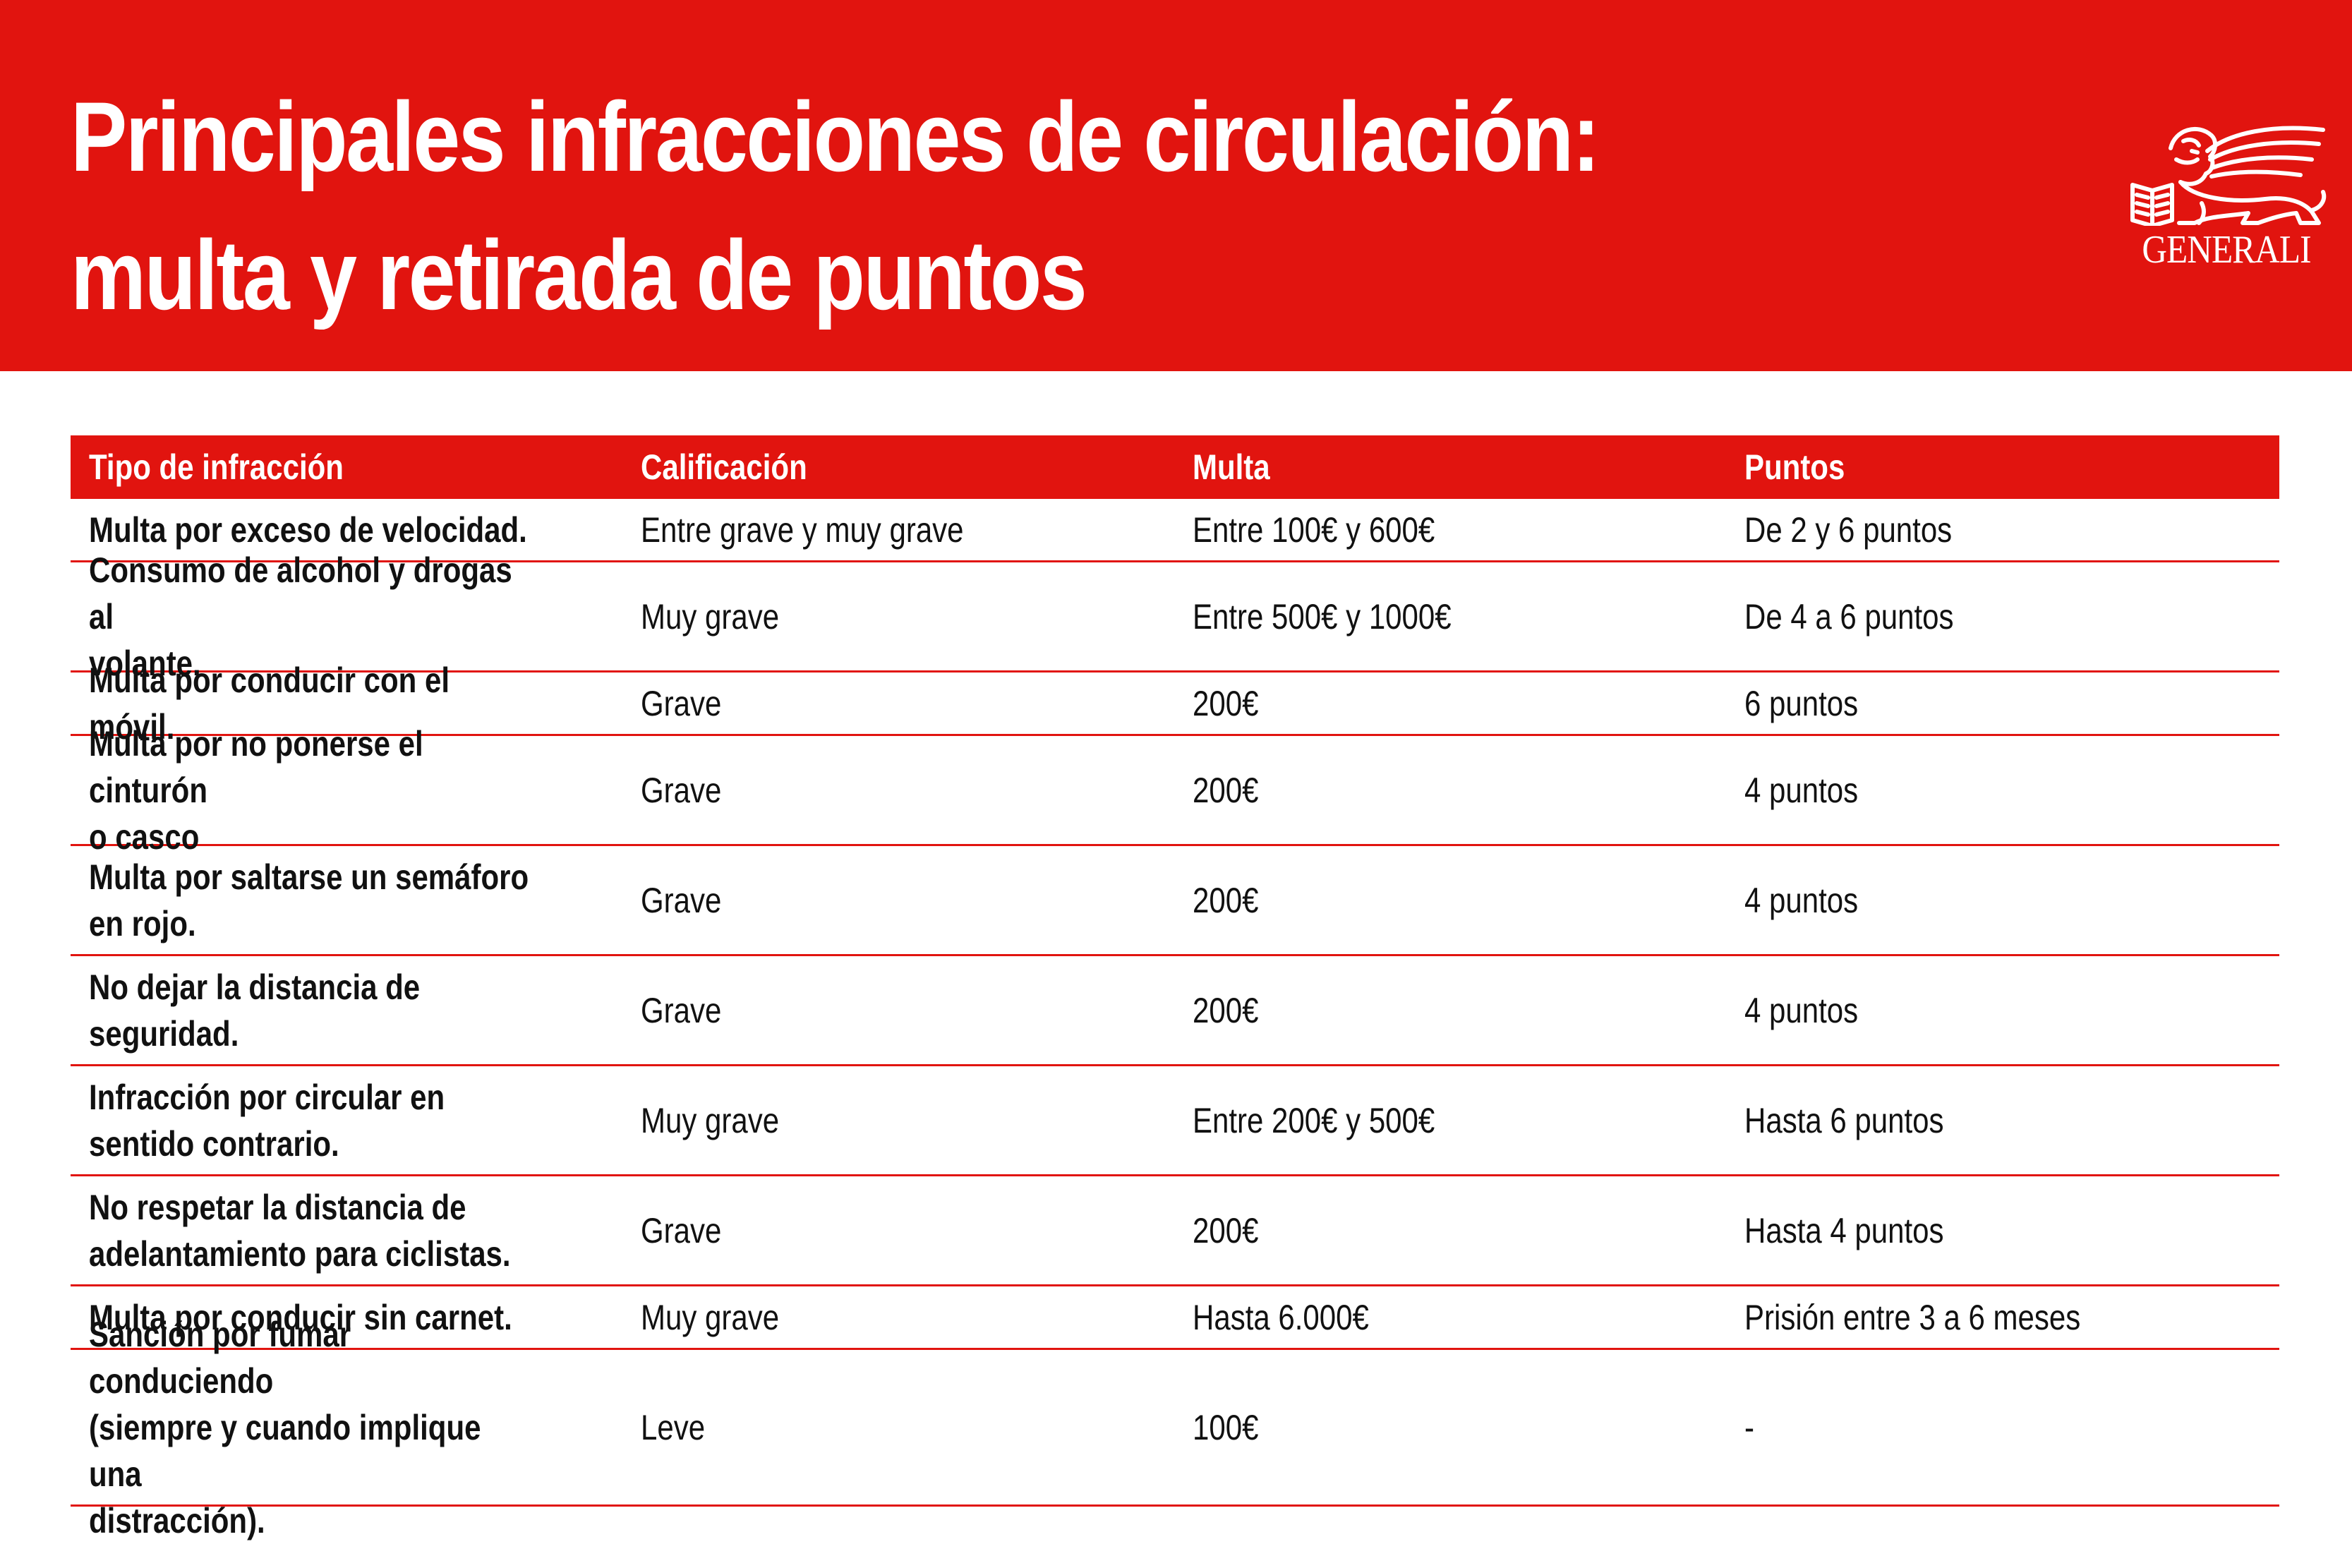  Describe the element at coordinates (1749, 1427) in the screenshot. I see `cell-puntos: -` at that location.